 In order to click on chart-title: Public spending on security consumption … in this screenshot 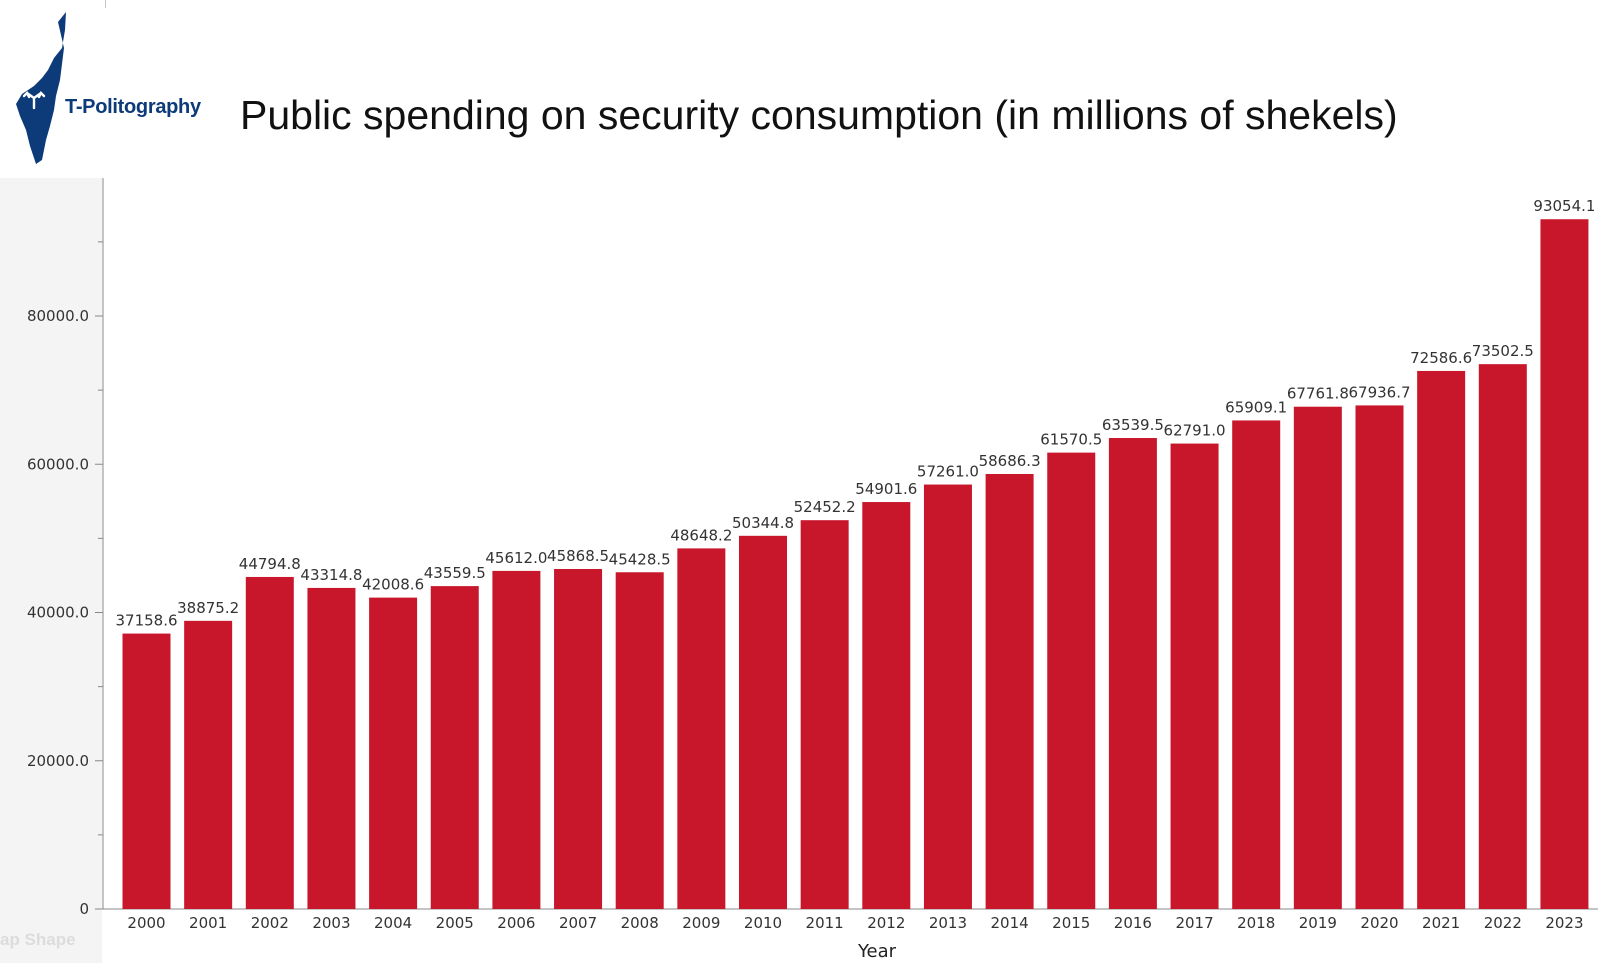, I will do `click(819, 115)`.